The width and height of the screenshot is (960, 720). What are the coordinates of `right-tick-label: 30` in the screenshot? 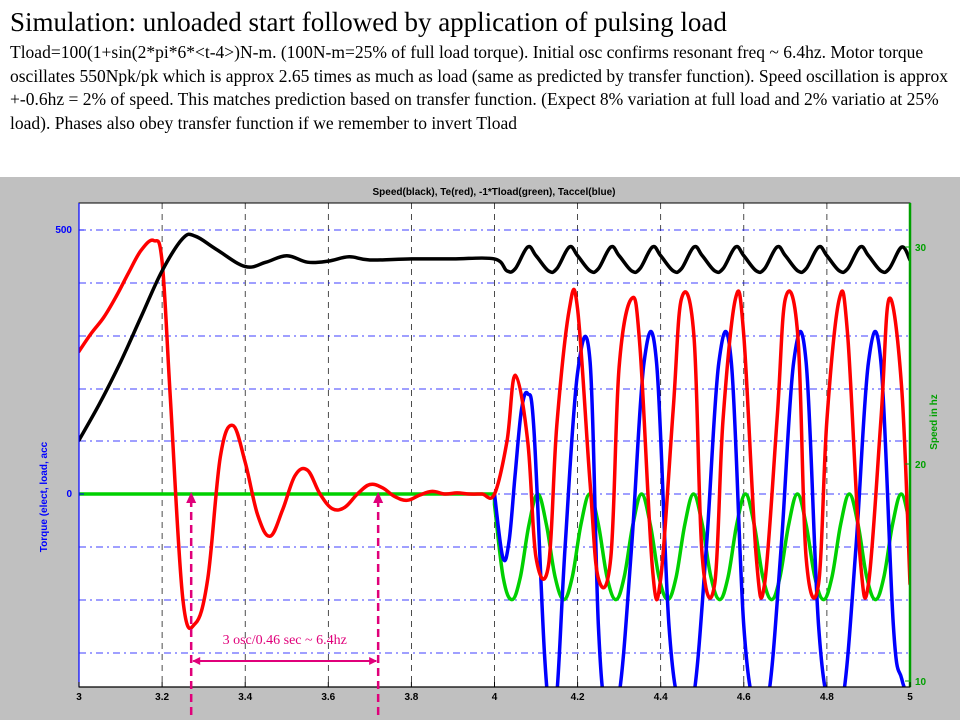 It's located at (921, 248).